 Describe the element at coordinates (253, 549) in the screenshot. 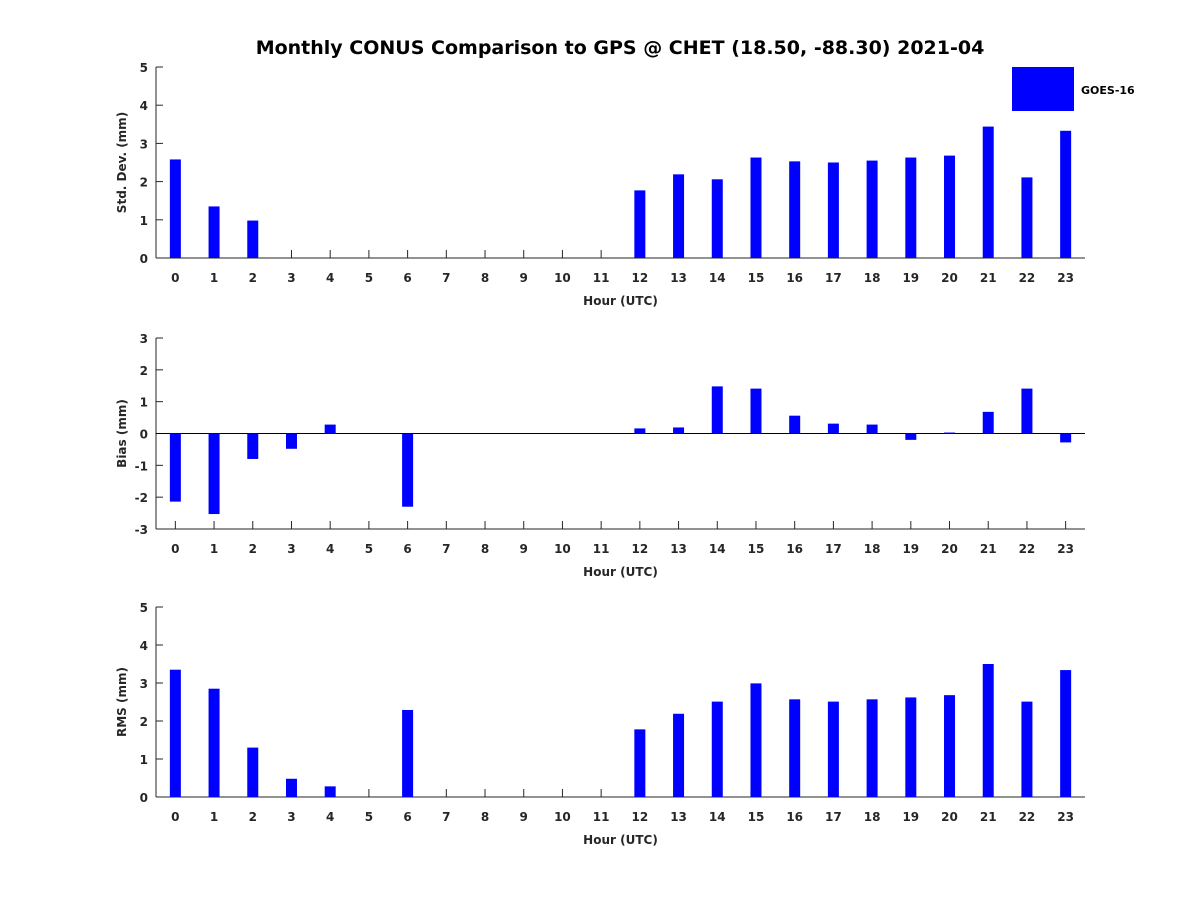

I see `x-tick-label: 2` at that location.